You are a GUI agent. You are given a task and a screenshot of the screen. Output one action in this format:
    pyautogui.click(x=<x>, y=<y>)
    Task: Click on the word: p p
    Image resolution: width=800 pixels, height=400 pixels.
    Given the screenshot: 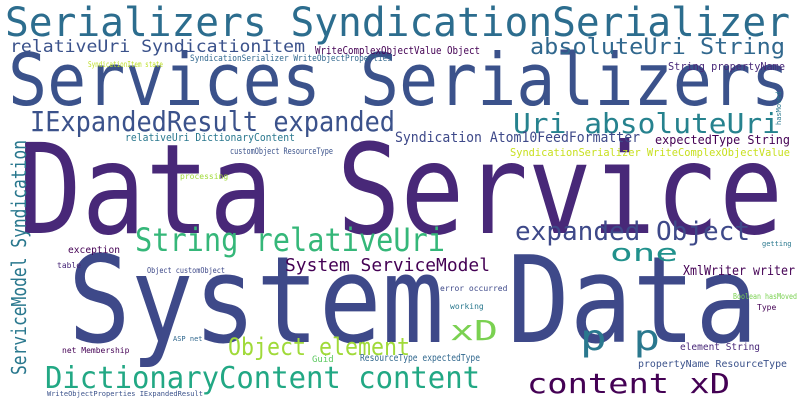 What is the action you would take?
    pyautogui.click(x=620, y=338)
    